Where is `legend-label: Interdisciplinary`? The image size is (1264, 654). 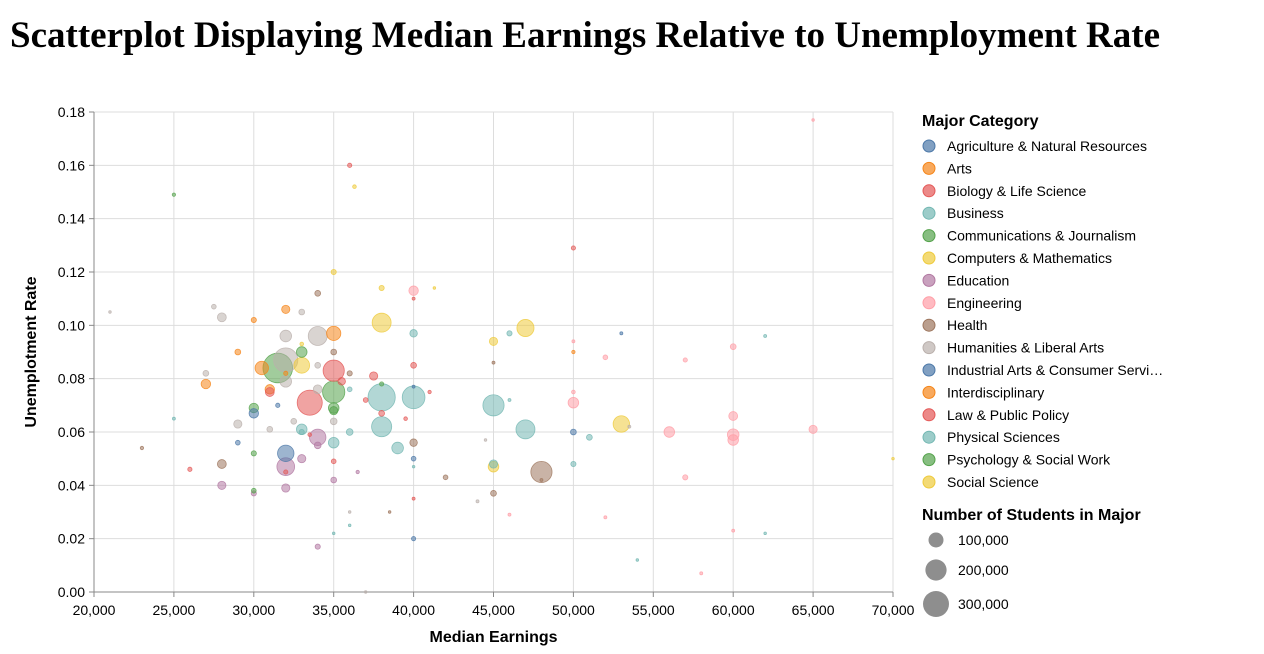
legend-label: Interdisciplinary is located at coordinates (995, 392).